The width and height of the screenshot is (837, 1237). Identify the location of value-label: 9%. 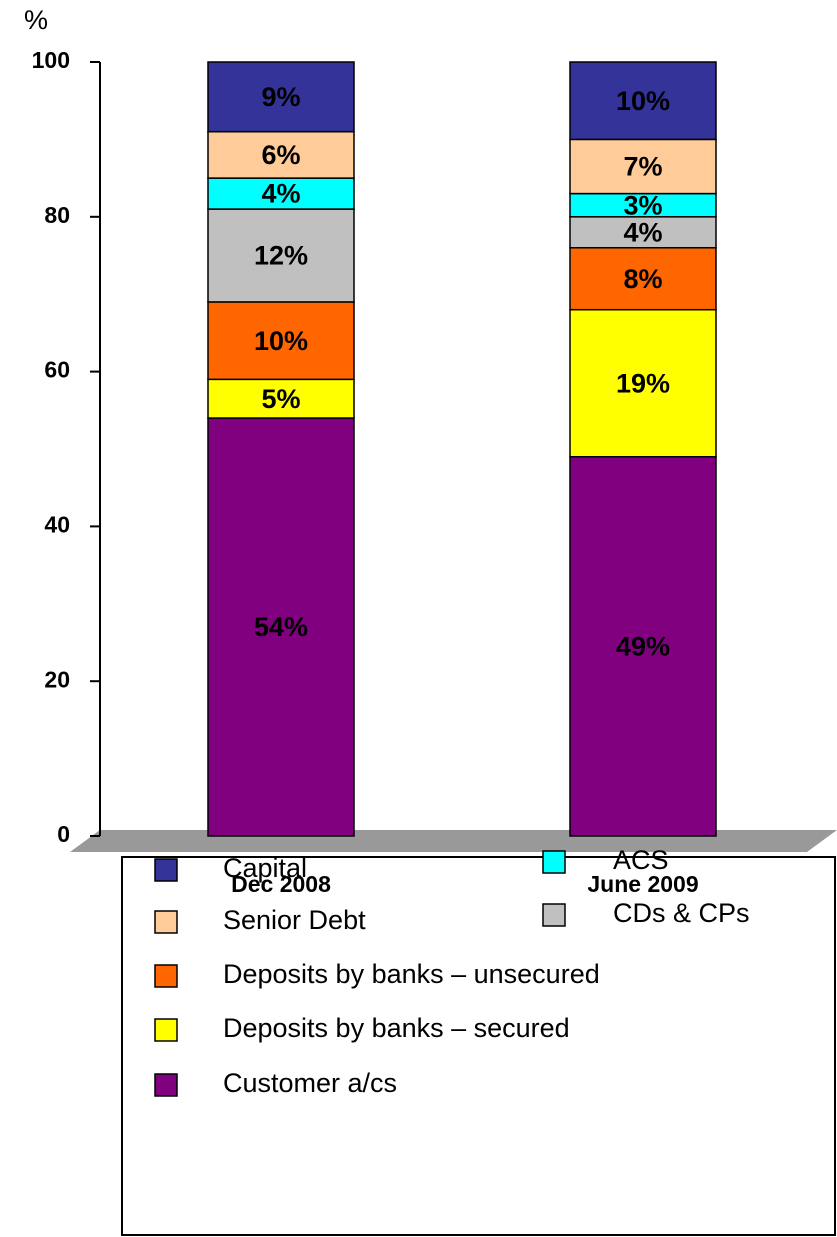
(280, 97).